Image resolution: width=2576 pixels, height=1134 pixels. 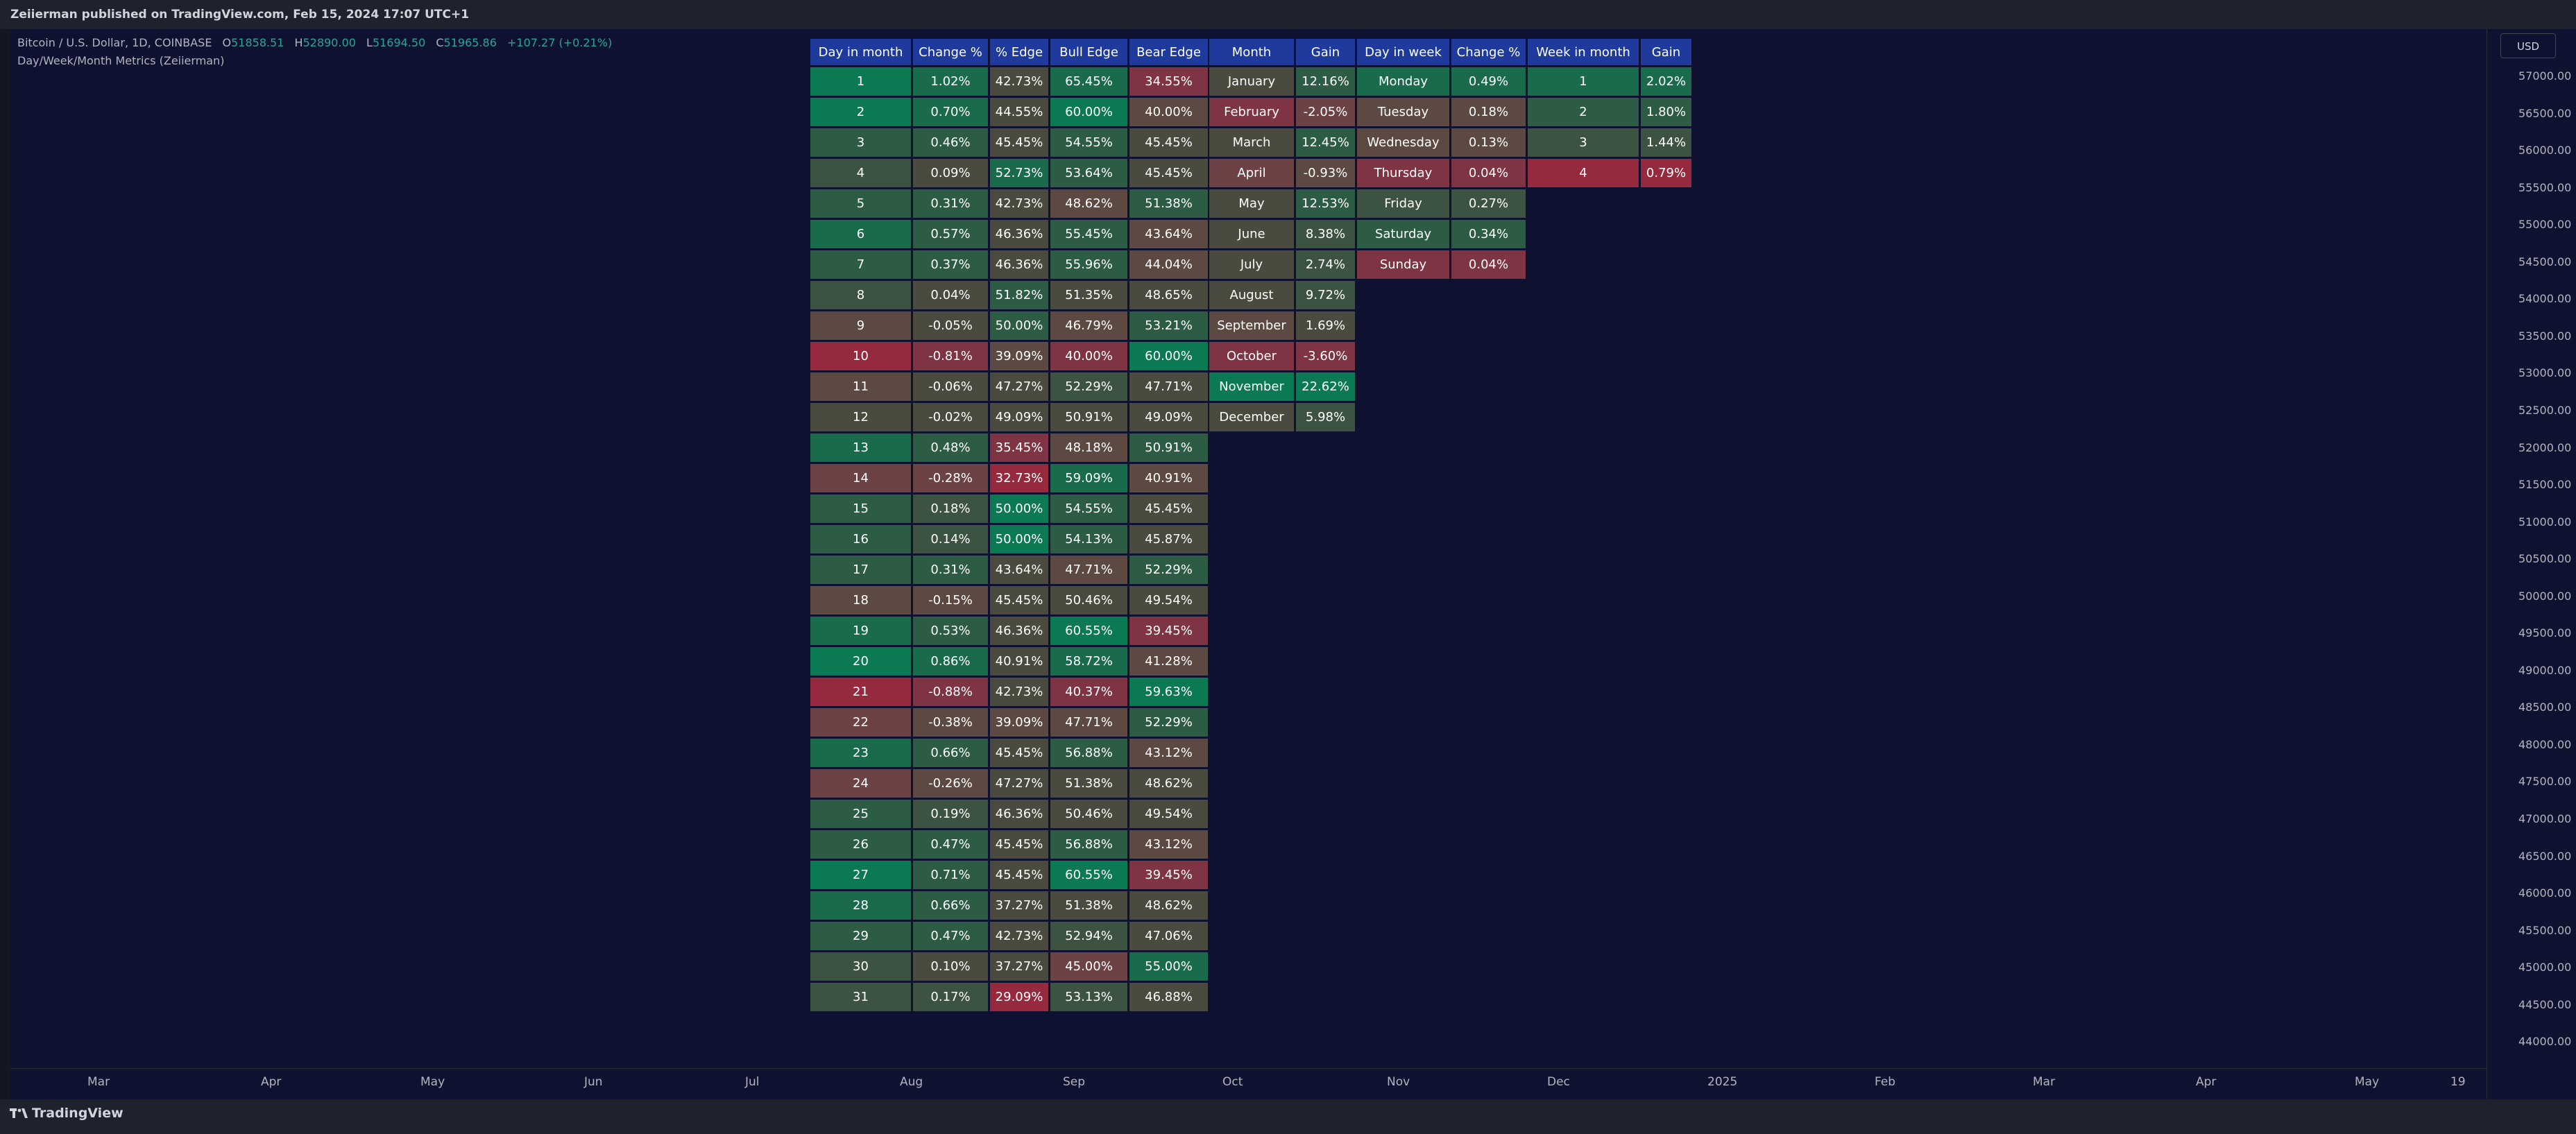 I want to click on table-cell: 12.45%, so click(x=1325, y=143).